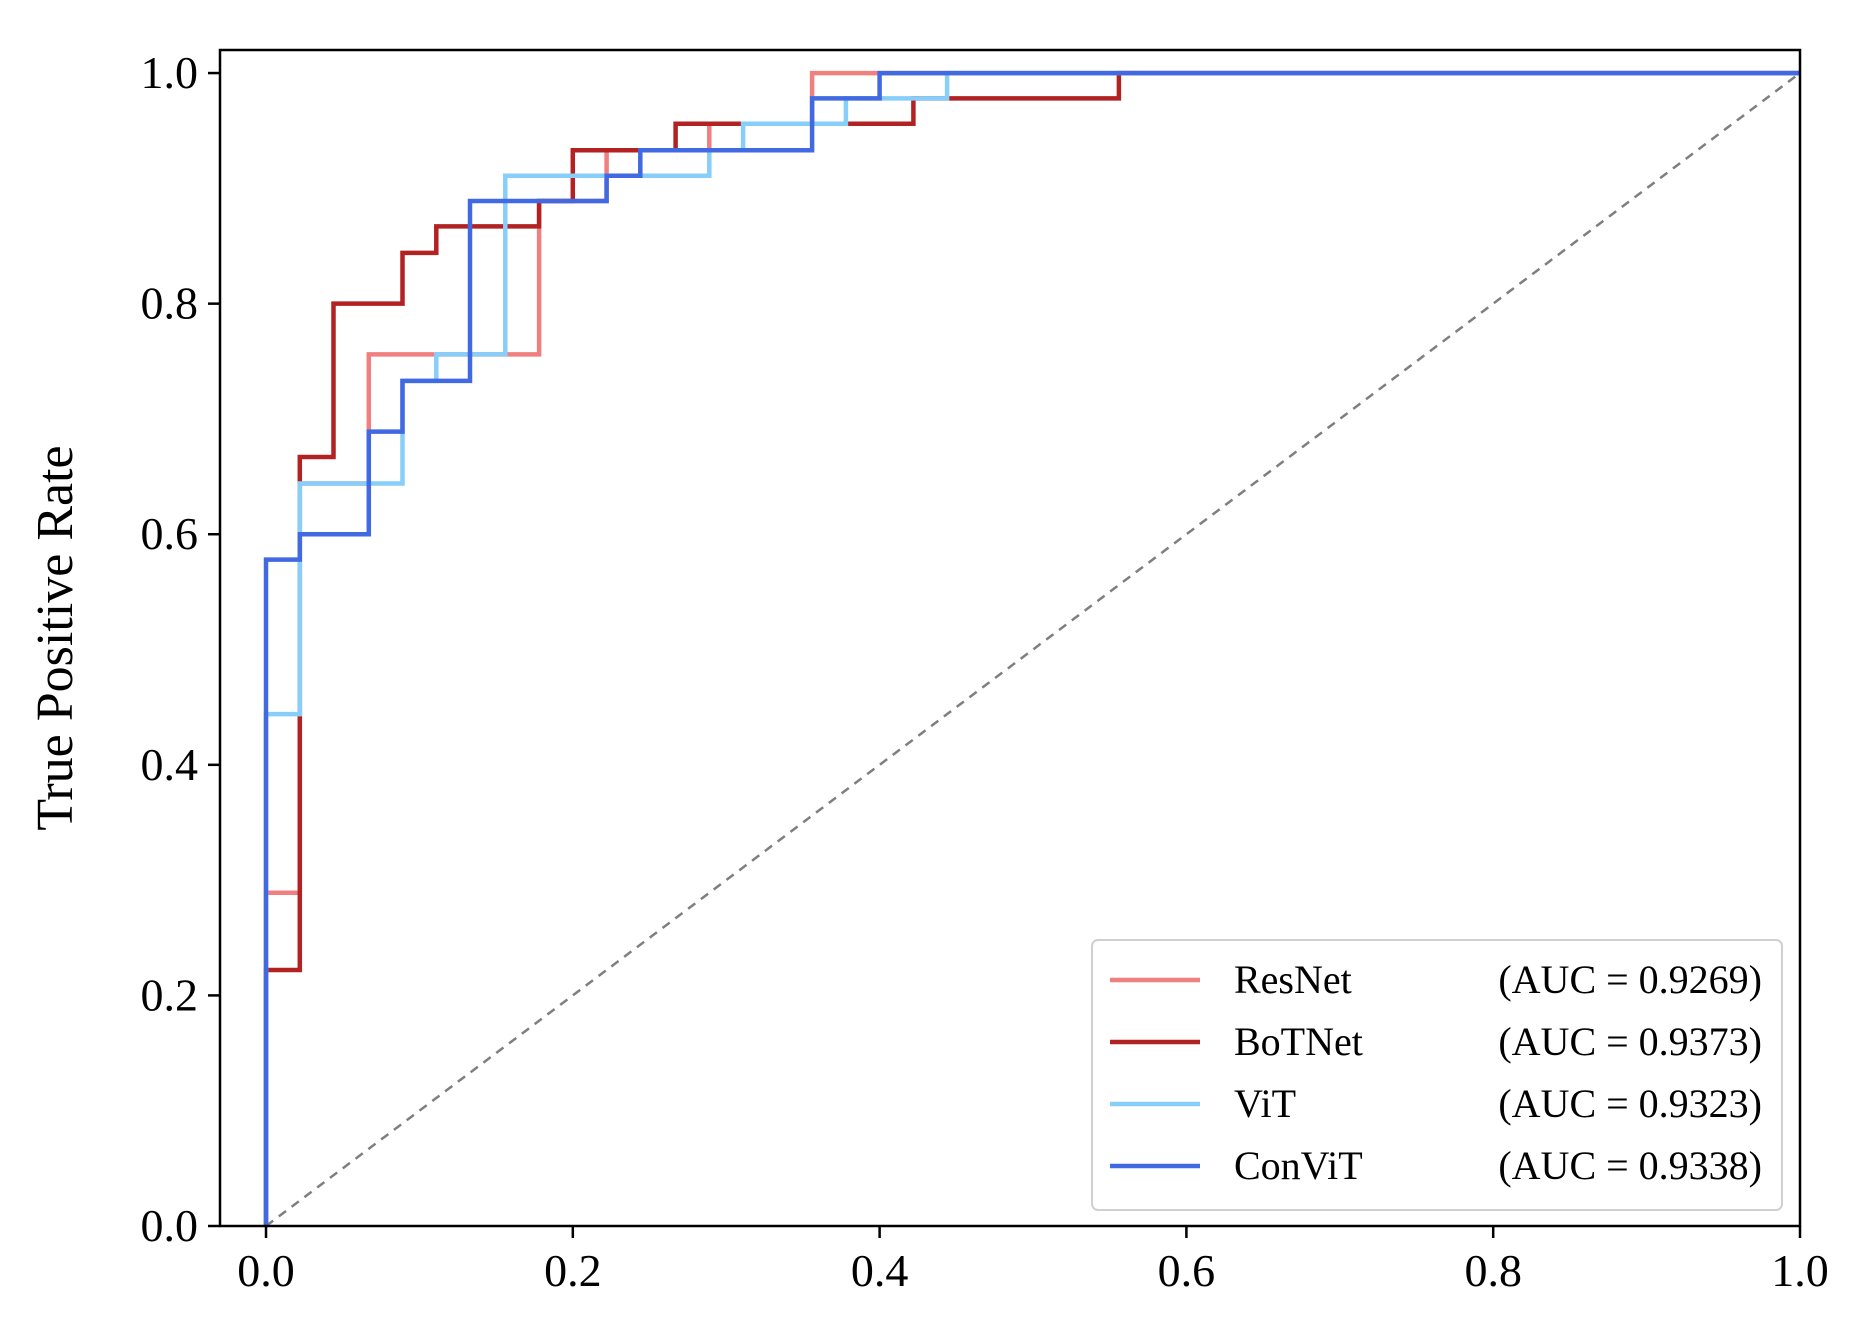 This screenshot has width=1859, height=1333. What do you see at coordinates (1630, 979) in the screenshot?
I see `legend-auc-resnet: (AUC = 0.9269)` at bounding box center [1630, 979].